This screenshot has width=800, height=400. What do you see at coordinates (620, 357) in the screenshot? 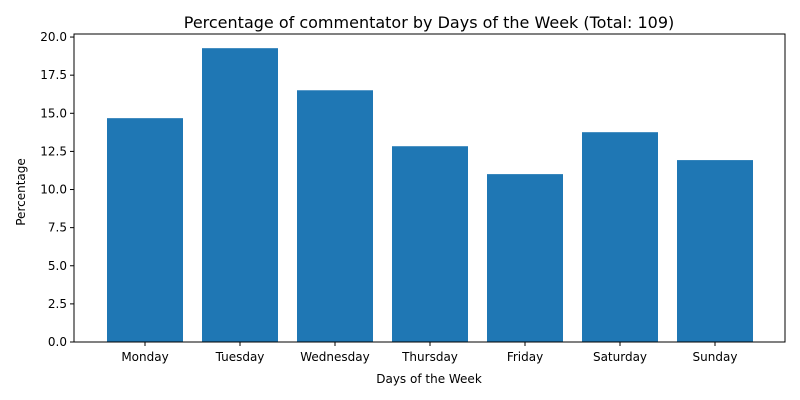
I see `x-tick-label-saturday: Saturday` at bounding box center [620, 357].